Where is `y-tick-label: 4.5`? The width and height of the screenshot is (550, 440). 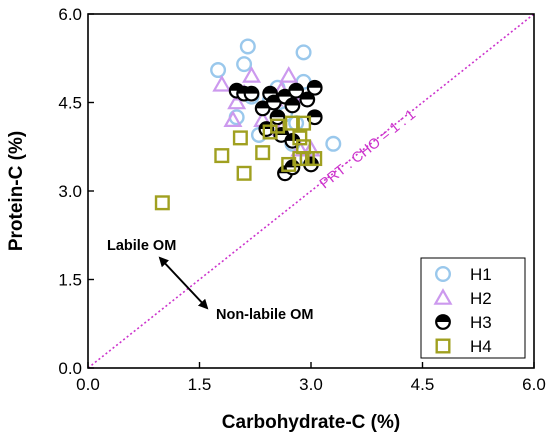
y-tick-label: 4.5 is located at coordinates (70, 103).